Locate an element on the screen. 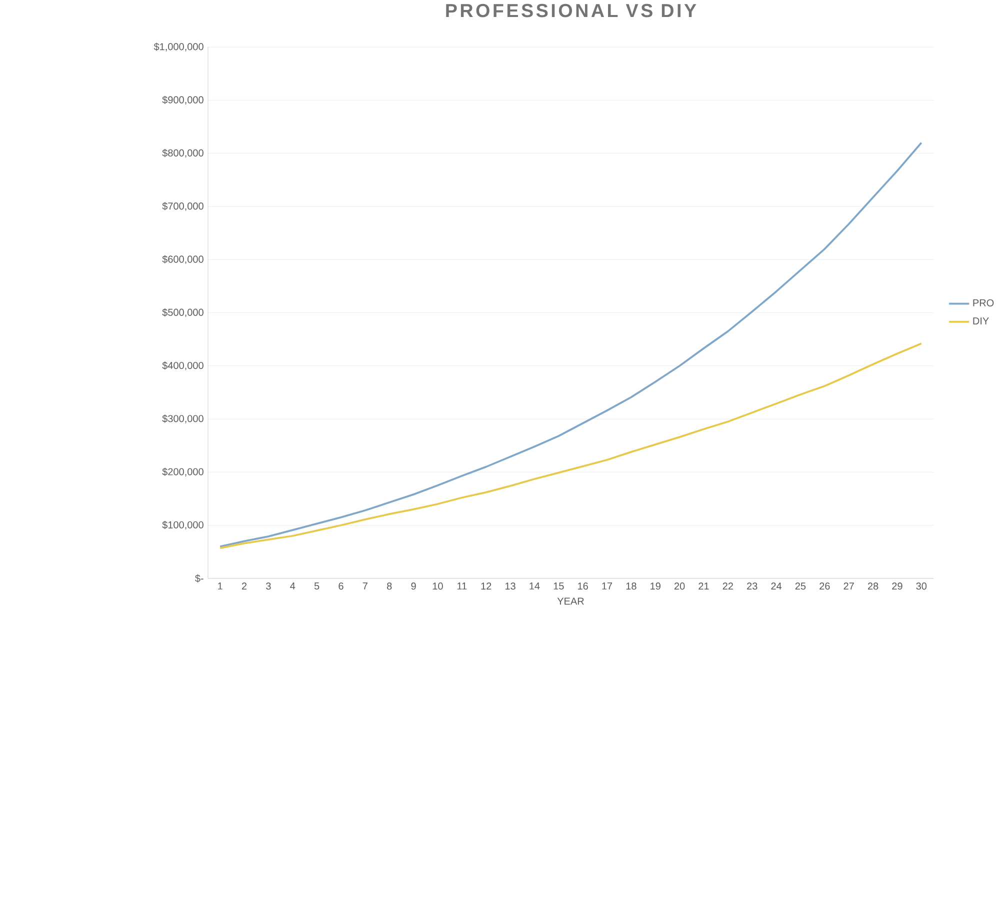  x-tick-label: 30 is located at coordinates (921, 586).